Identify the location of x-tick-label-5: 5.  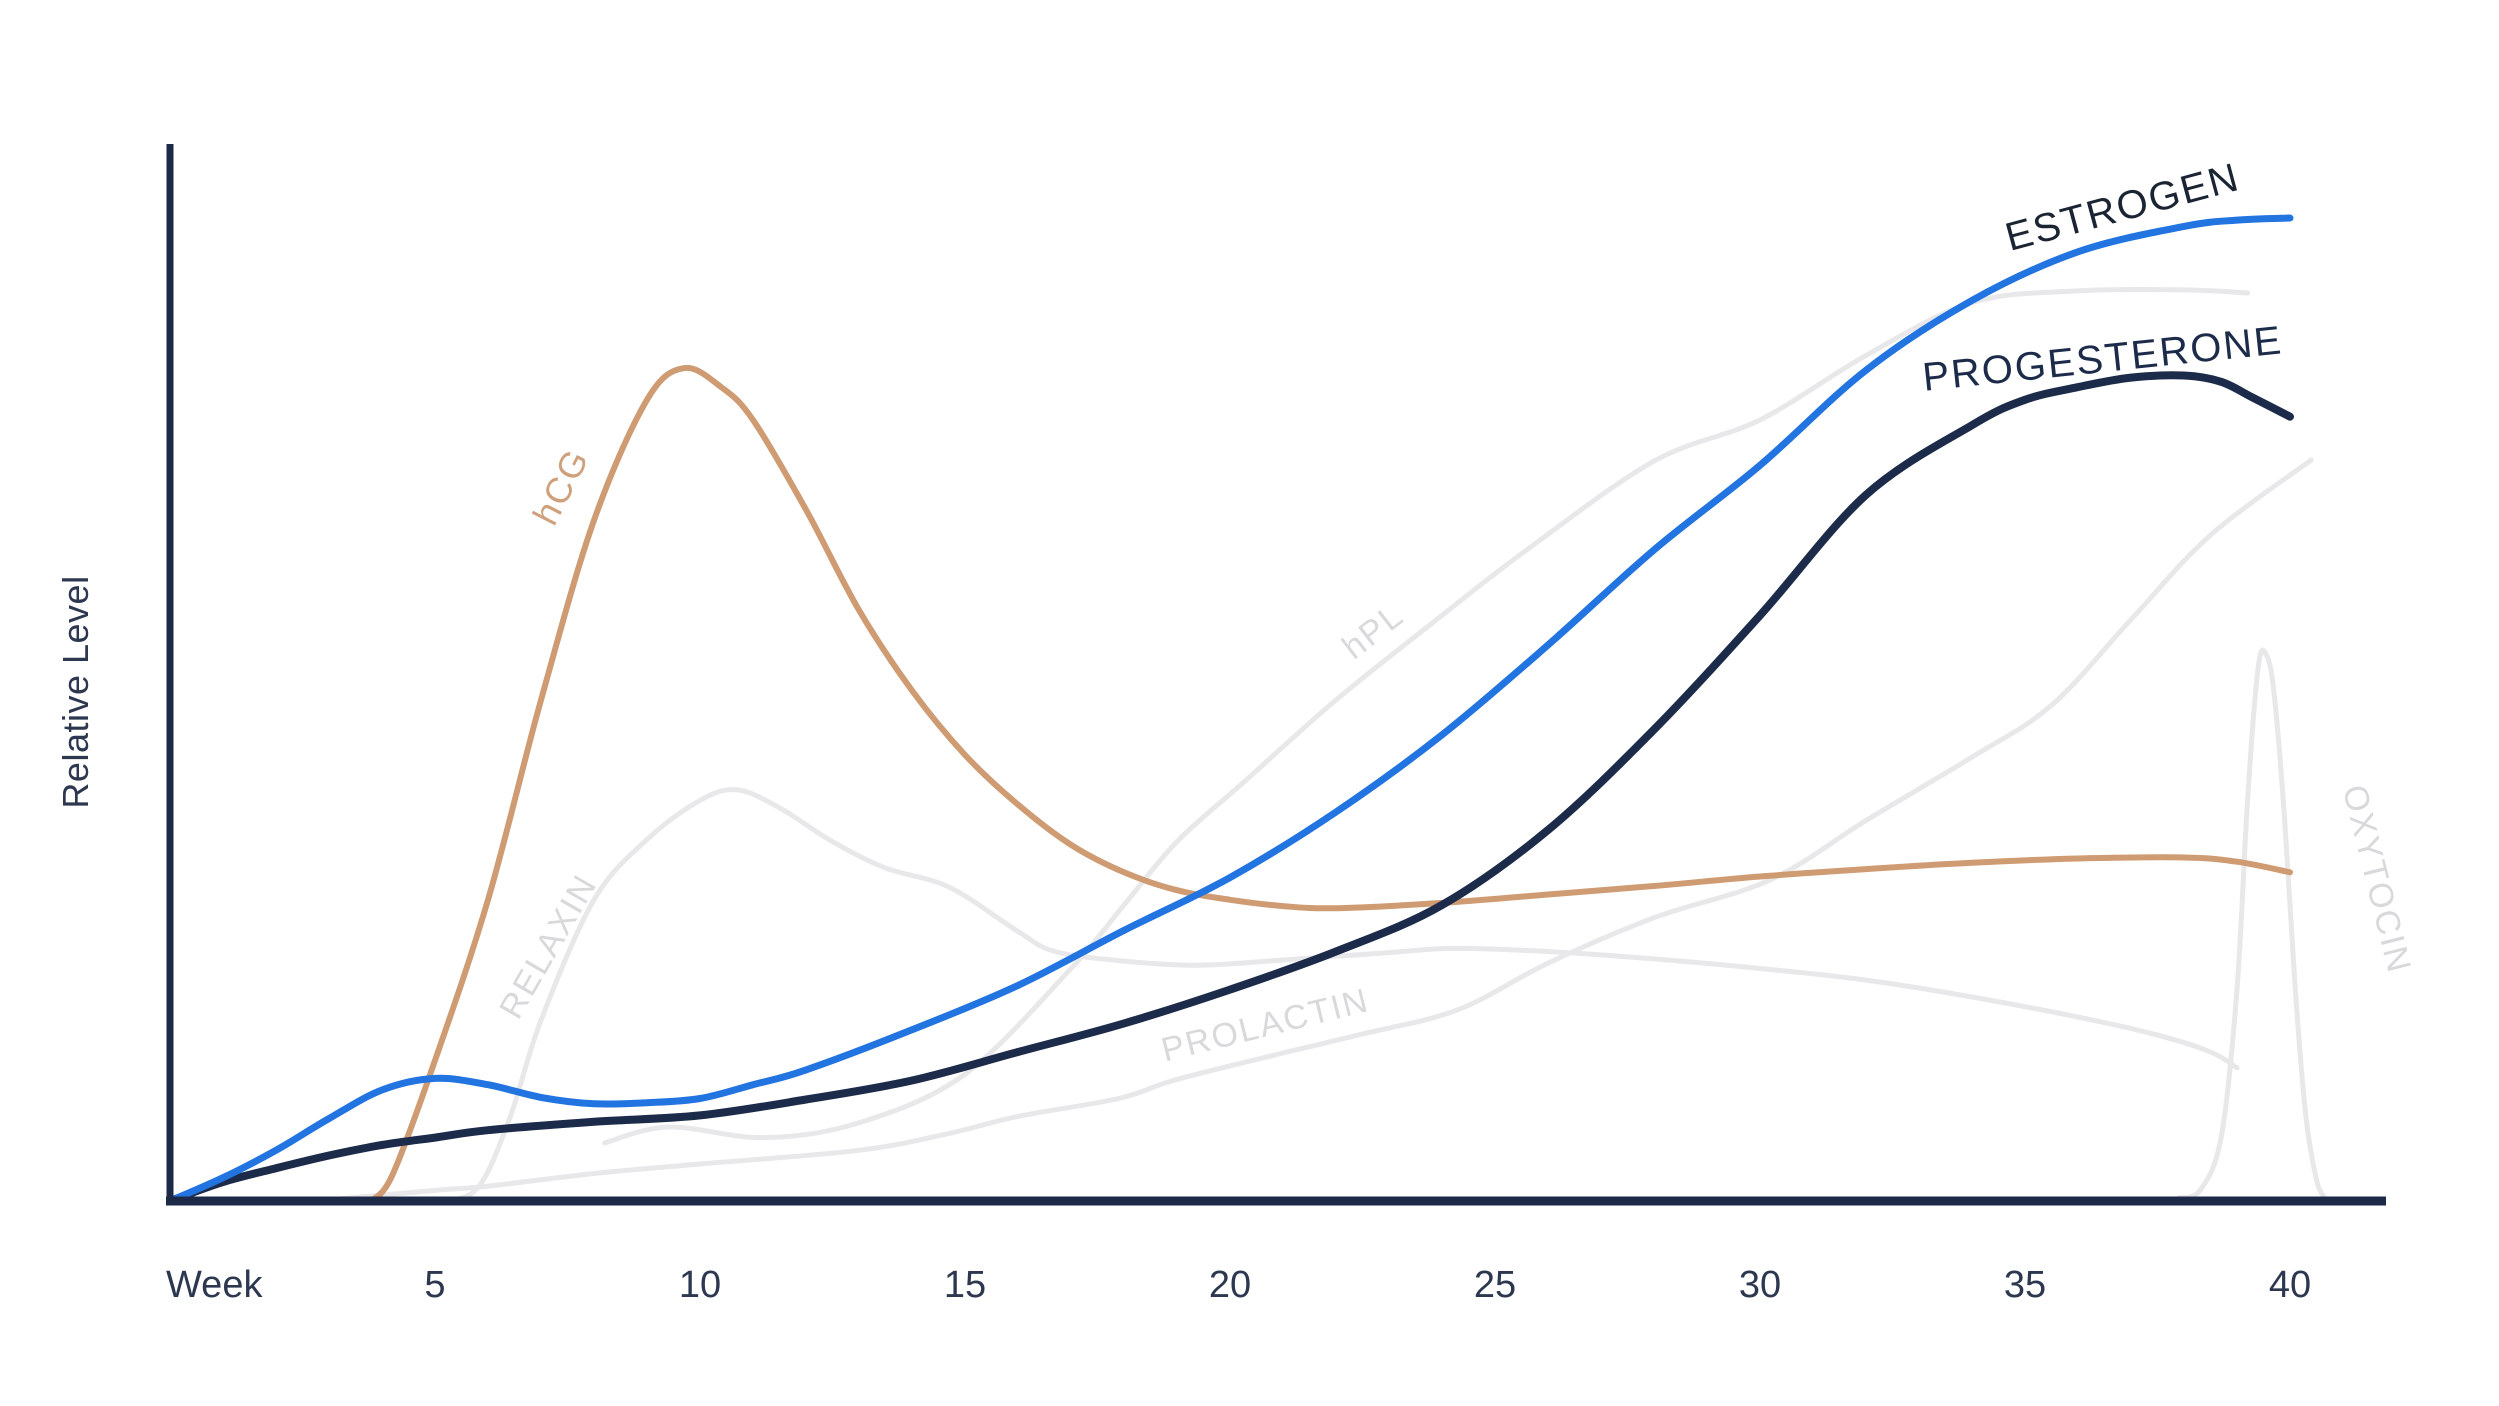
(434, 1285).